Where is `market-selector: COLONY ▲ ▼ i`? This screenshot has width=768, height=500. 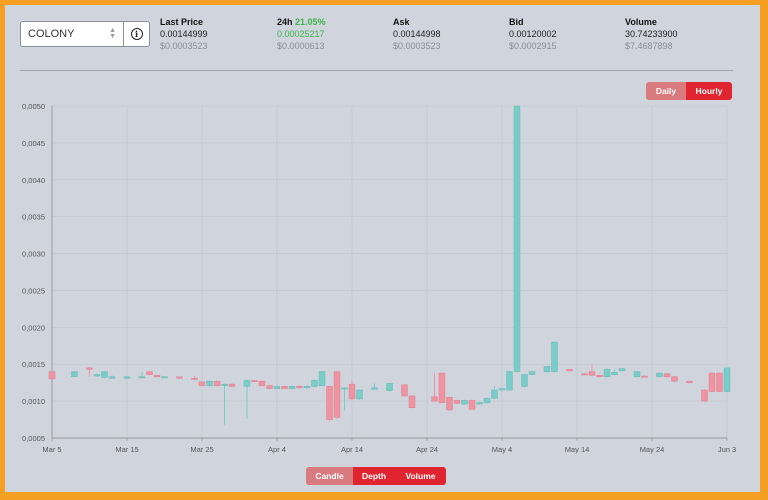
market-selector: COLONY ▲ ▼ i is located at coordinates (85, 34).